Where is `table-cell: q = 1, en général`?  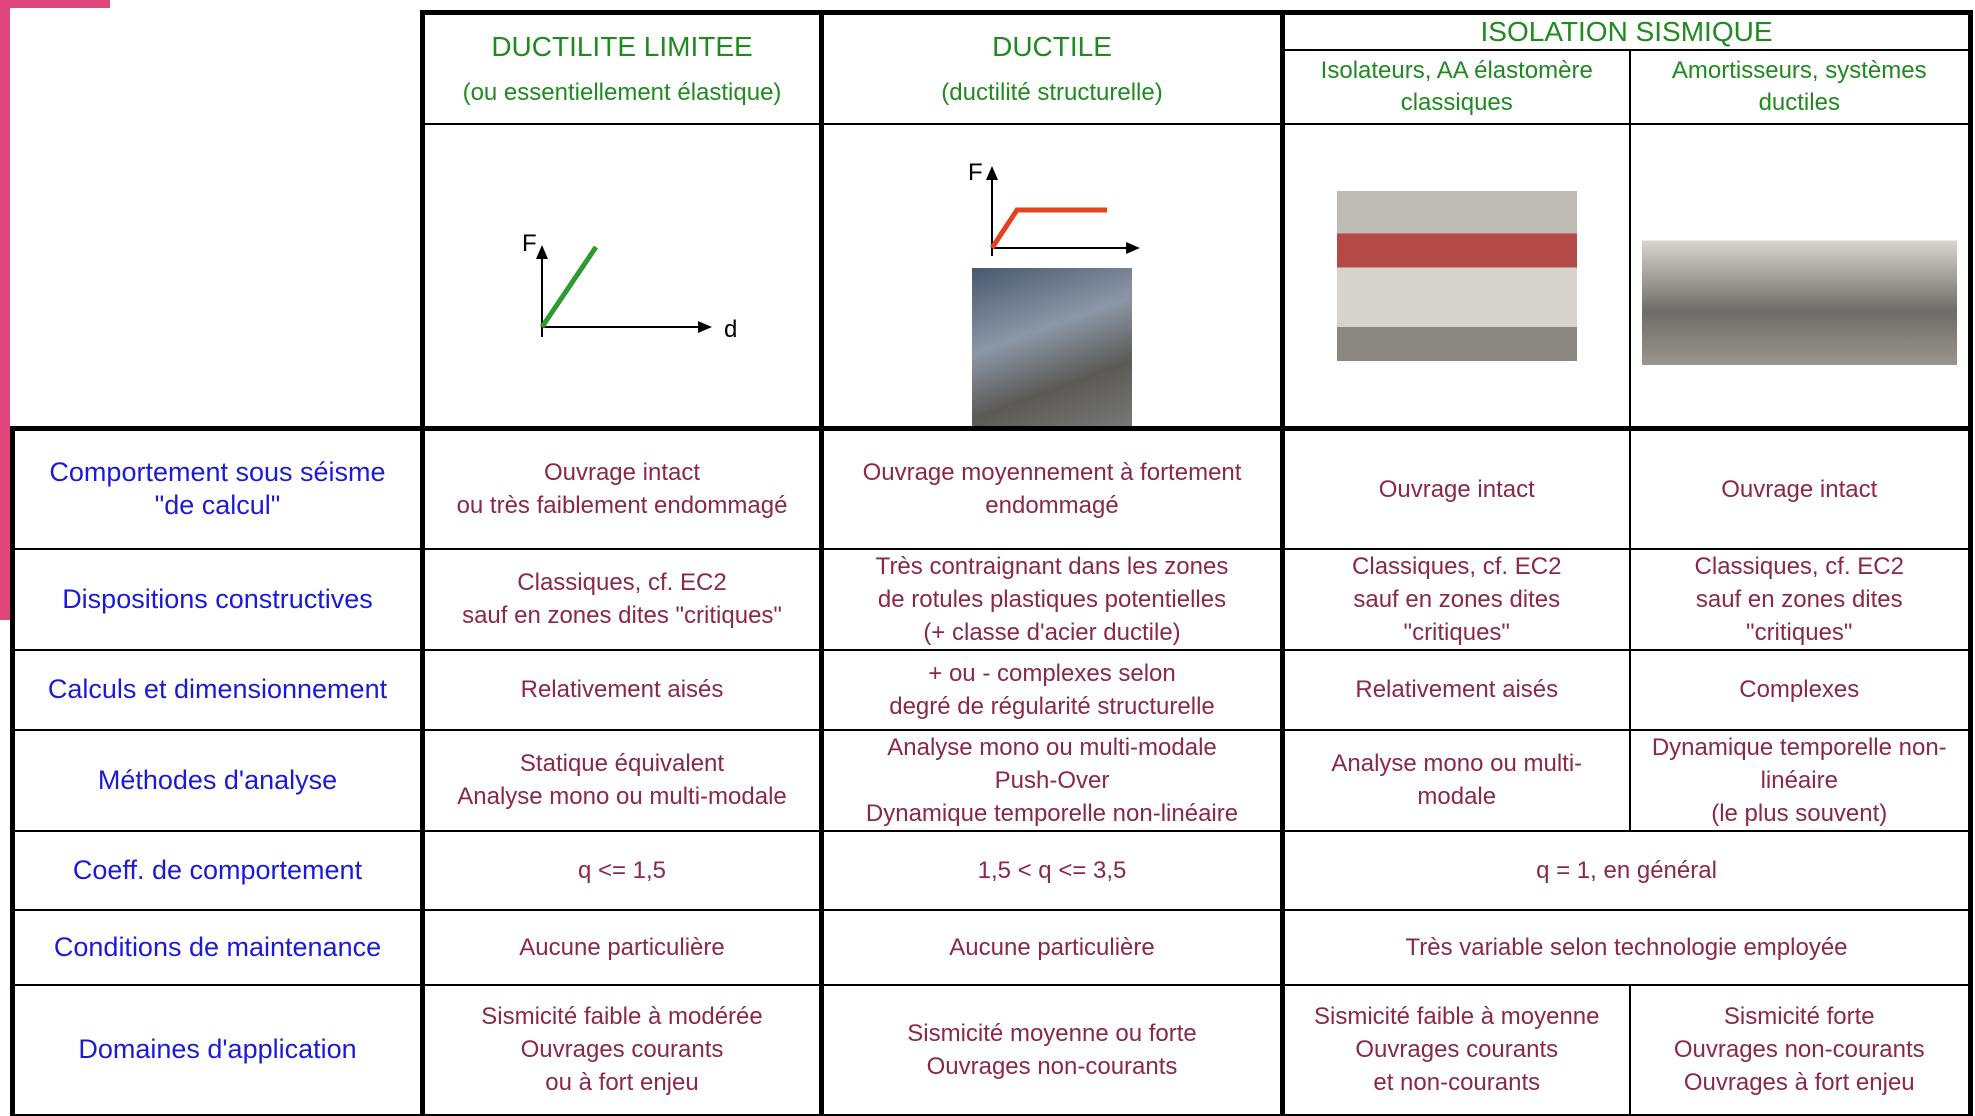
table-cell: q = 1, en général is located at coordinates (1627, 870).